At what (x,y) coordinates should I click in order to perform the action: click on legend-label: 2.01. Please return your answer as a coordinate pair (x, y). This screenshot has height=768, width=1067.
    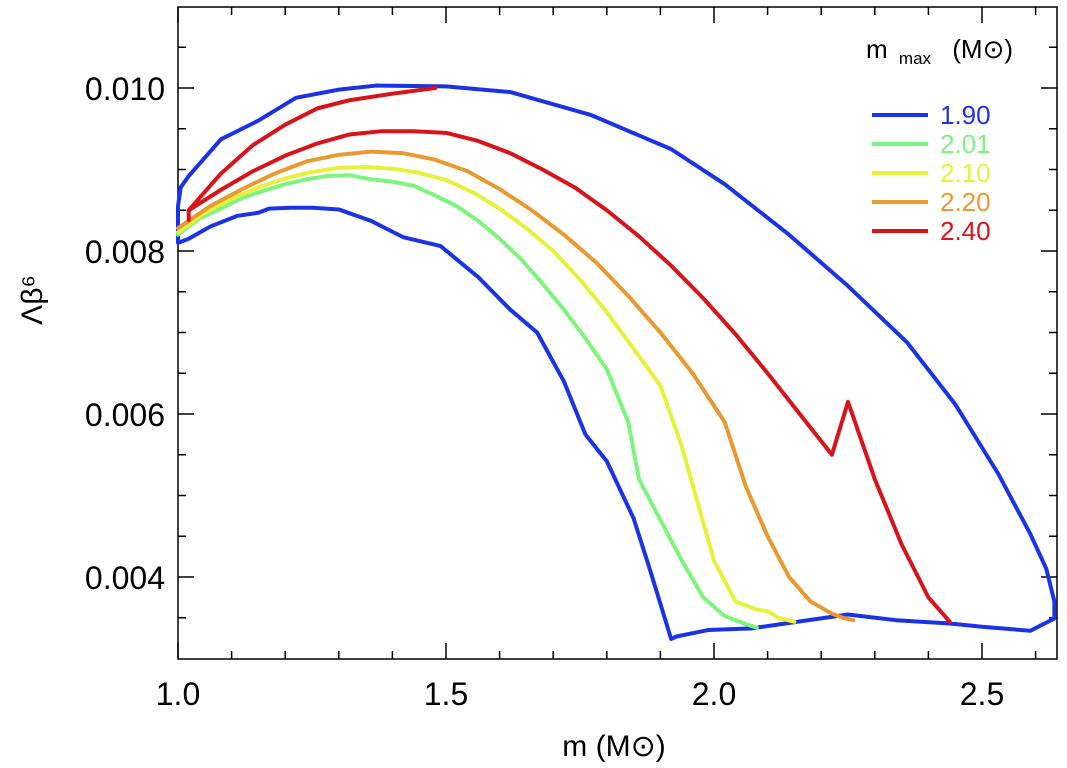
    Looking at the image, I should click on (965, 144).